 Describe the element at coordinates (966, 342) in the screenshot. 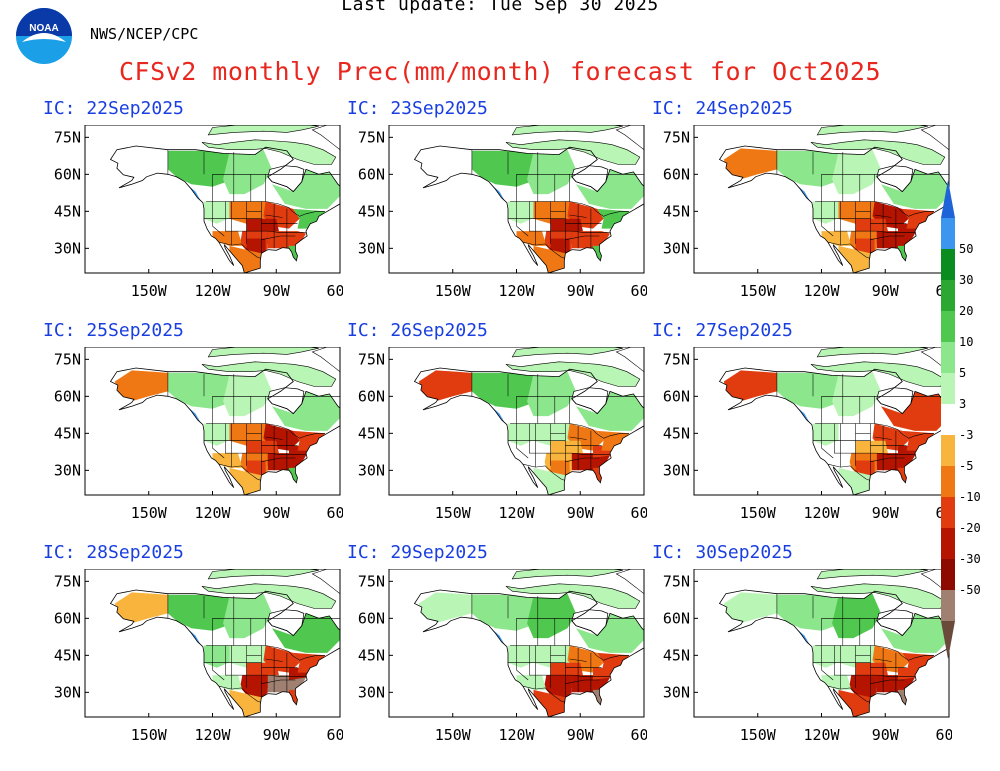

I see `legend-label: 10` at that location.